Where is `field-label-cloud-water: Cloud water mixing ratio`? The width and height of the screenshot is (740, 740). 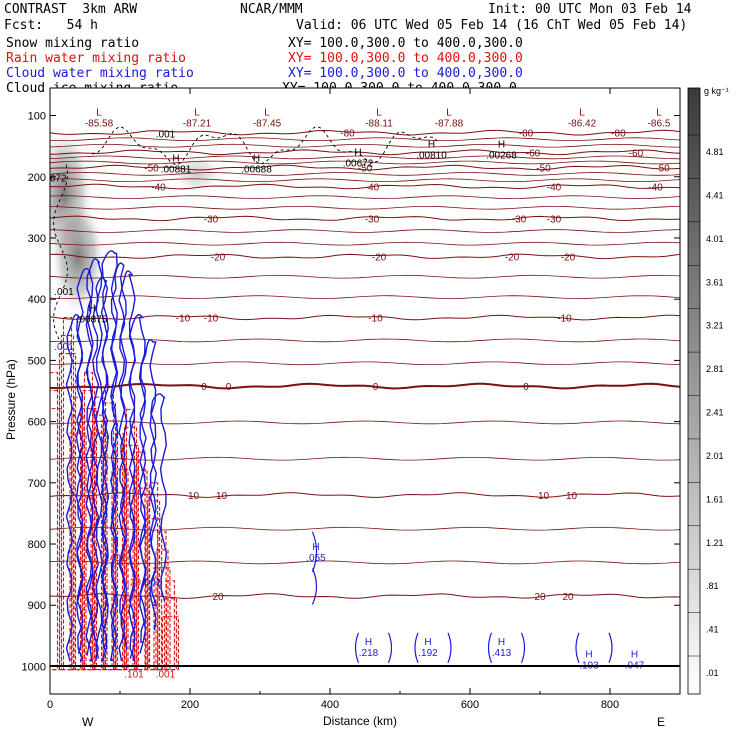
field-label-cloud-water: Cloud water mixing ratio is located at coordinates (100, 73).